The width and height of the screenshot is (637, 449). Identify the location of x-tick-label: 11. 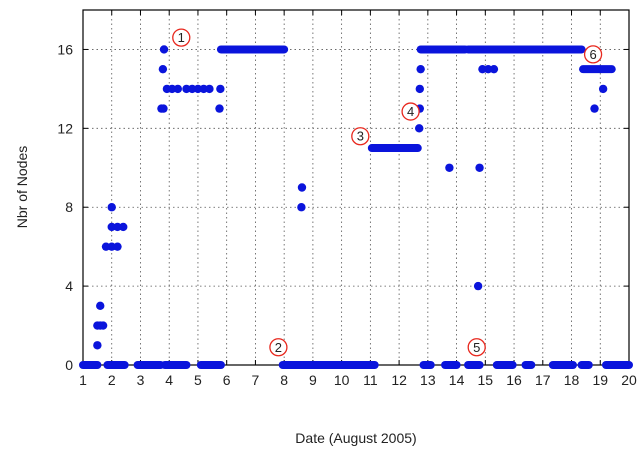
(370, 380).